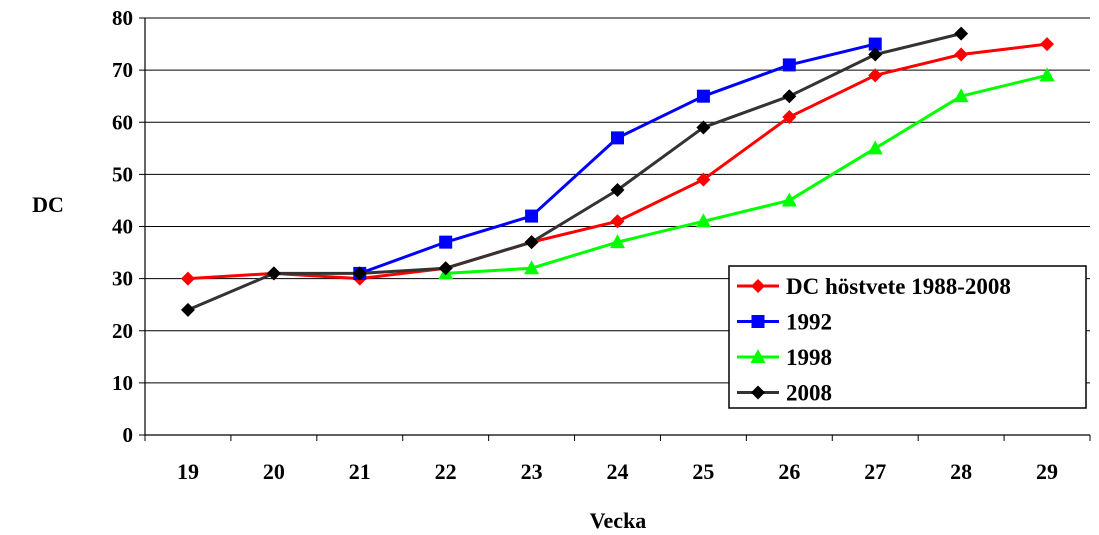  What do you see at coordinates (703, 471) in the screenshot?
I see `x-tick-label: 25` at bounding box center [703, 471].